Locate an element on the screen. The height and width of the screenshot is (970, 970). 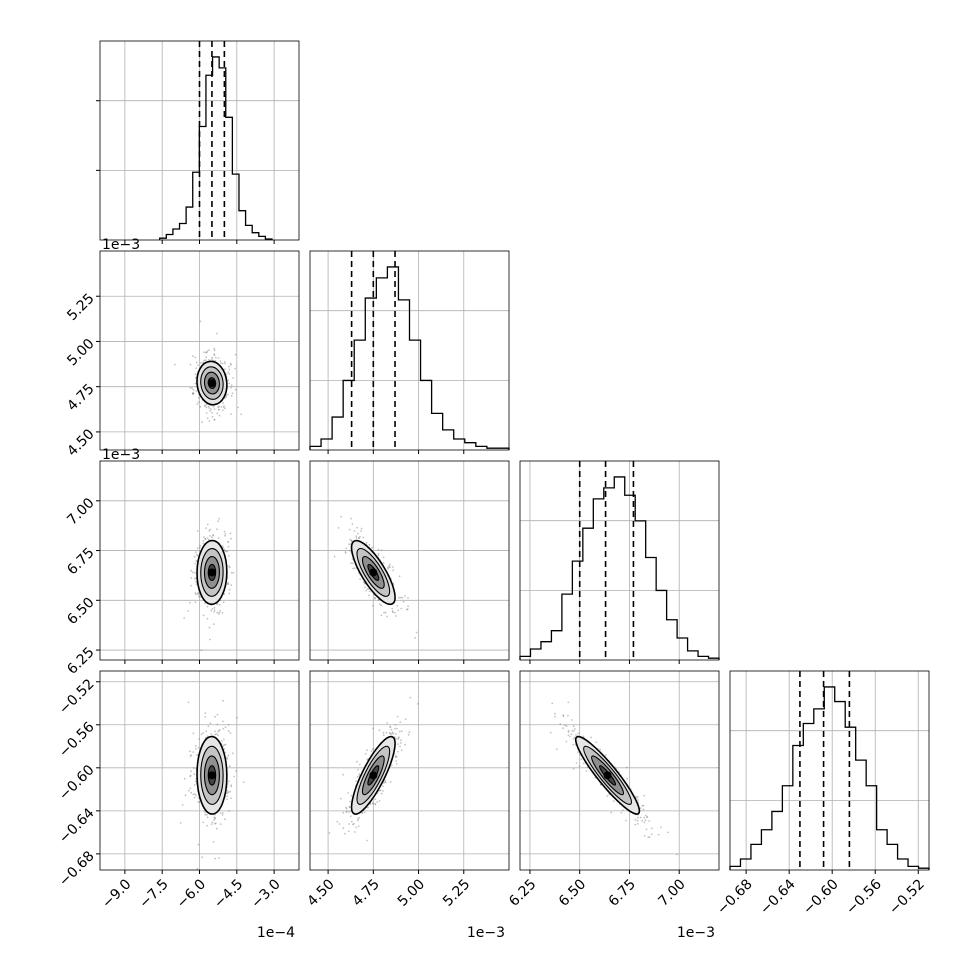
y-tick-label: −0.56 is located at coordinates (77, 740).